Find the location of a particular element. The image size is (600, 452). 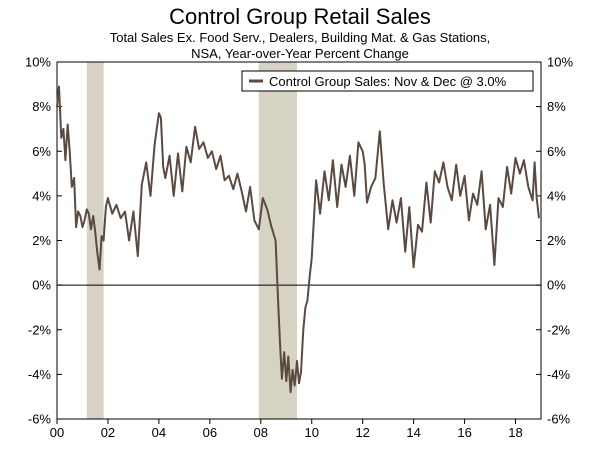

legend-label: Control Group Sales: Nov & Dec @ 3.0% is located at coordinates (388, 81).